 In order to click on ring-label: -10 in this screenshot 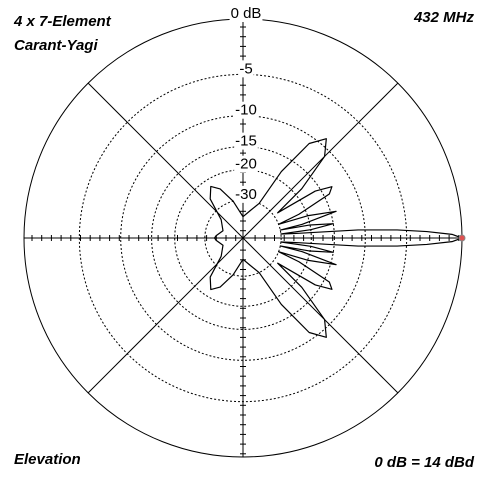, I will do `click(246, 110)`.